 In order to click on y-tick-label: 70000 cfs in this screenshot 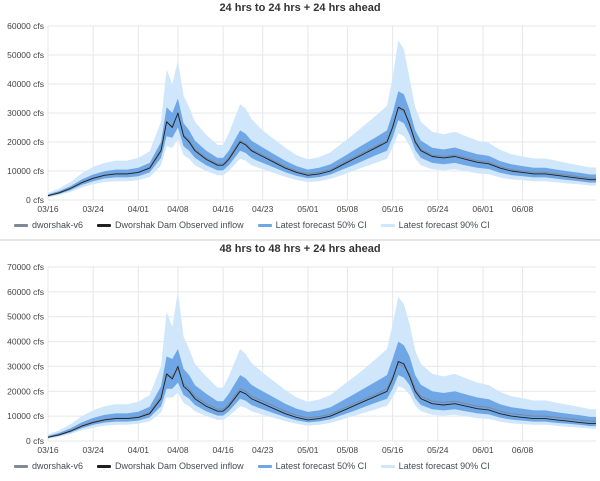, I will do `click(25, 267)`.